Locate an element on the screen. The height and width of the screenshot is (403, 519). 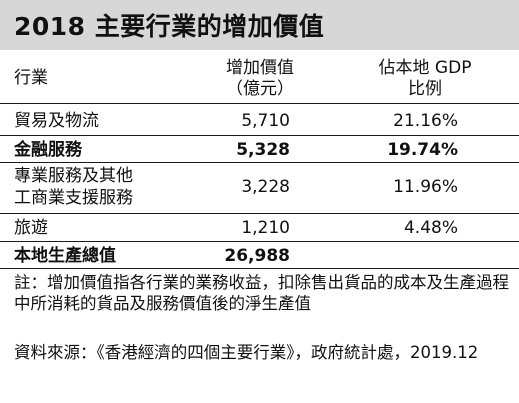
row-name: 貿易及物流 is located at coordinates (56, 121).